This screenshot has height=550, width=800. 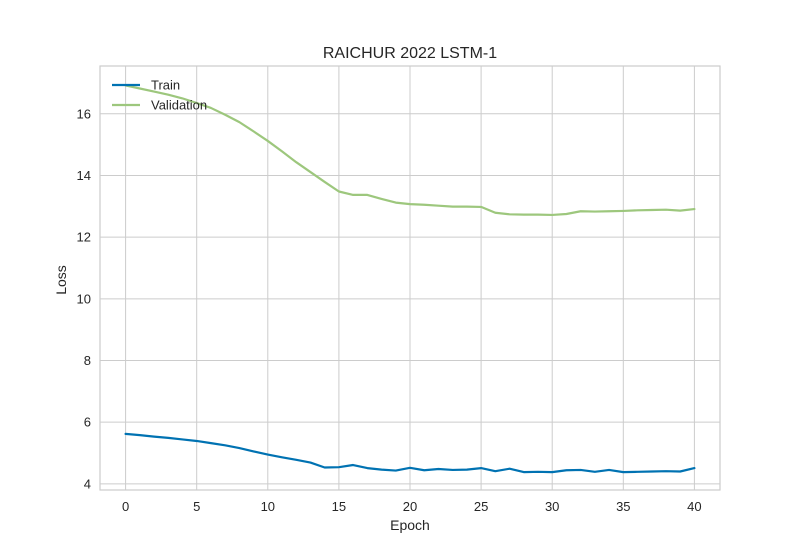 I want to click on legend: Train Validation, so click(x=159, y=95).